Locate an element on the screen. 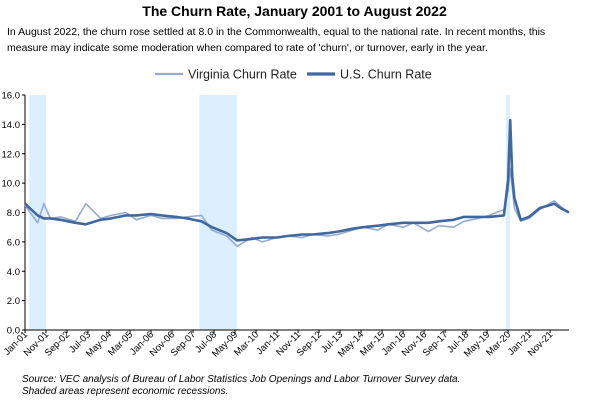 The height and width of the screenshot is (404, 589). chart-legend: Virginia Churn Rate U.S. Churn Rate is located at coordinates (293, 75).